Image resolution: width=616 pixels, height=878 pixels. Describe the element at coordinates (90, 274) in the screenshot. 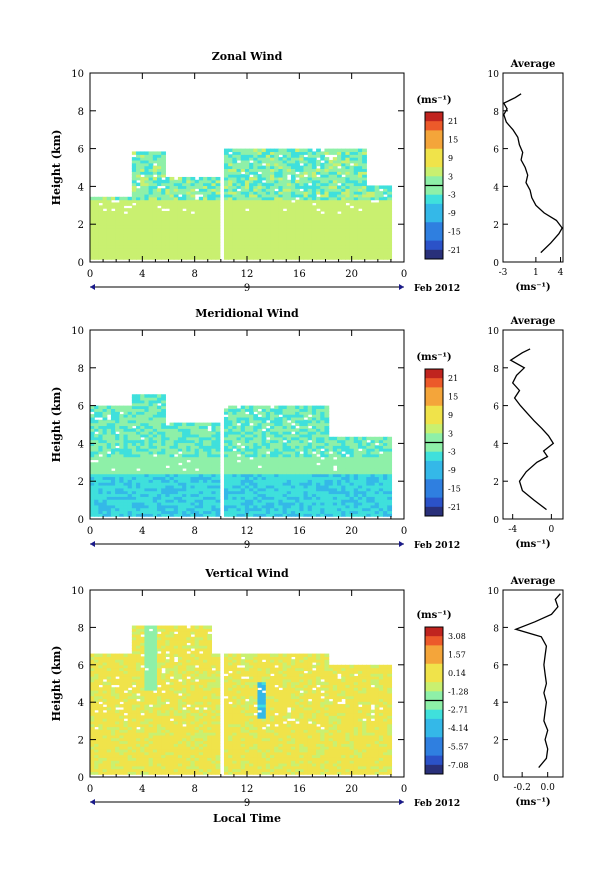

I see `x-tick-label: 0` at that location.